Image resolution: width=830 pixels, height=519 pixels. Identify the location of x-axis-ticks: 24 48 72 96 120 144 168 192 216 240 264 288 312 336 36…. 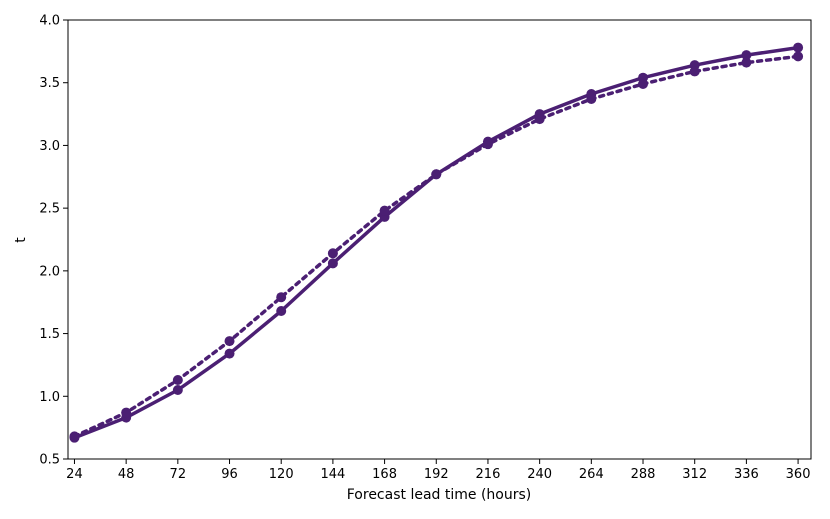
(438, 470).